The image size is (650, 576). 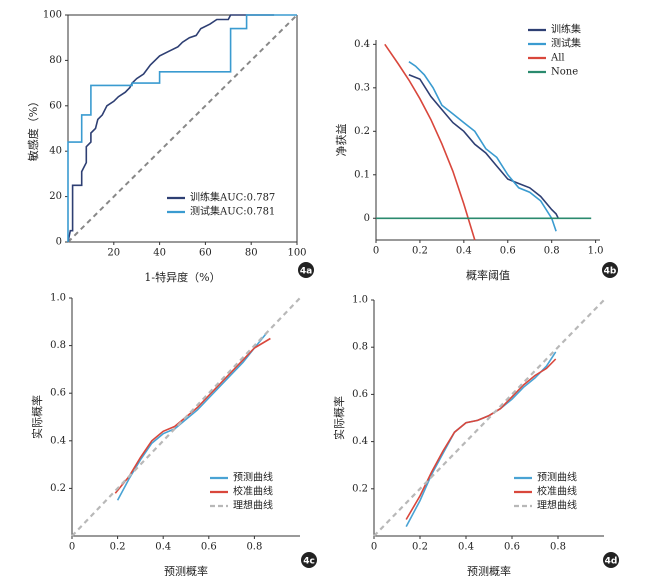 I want to click on y-tick-label: 0.3, so click(x=362, y=87).